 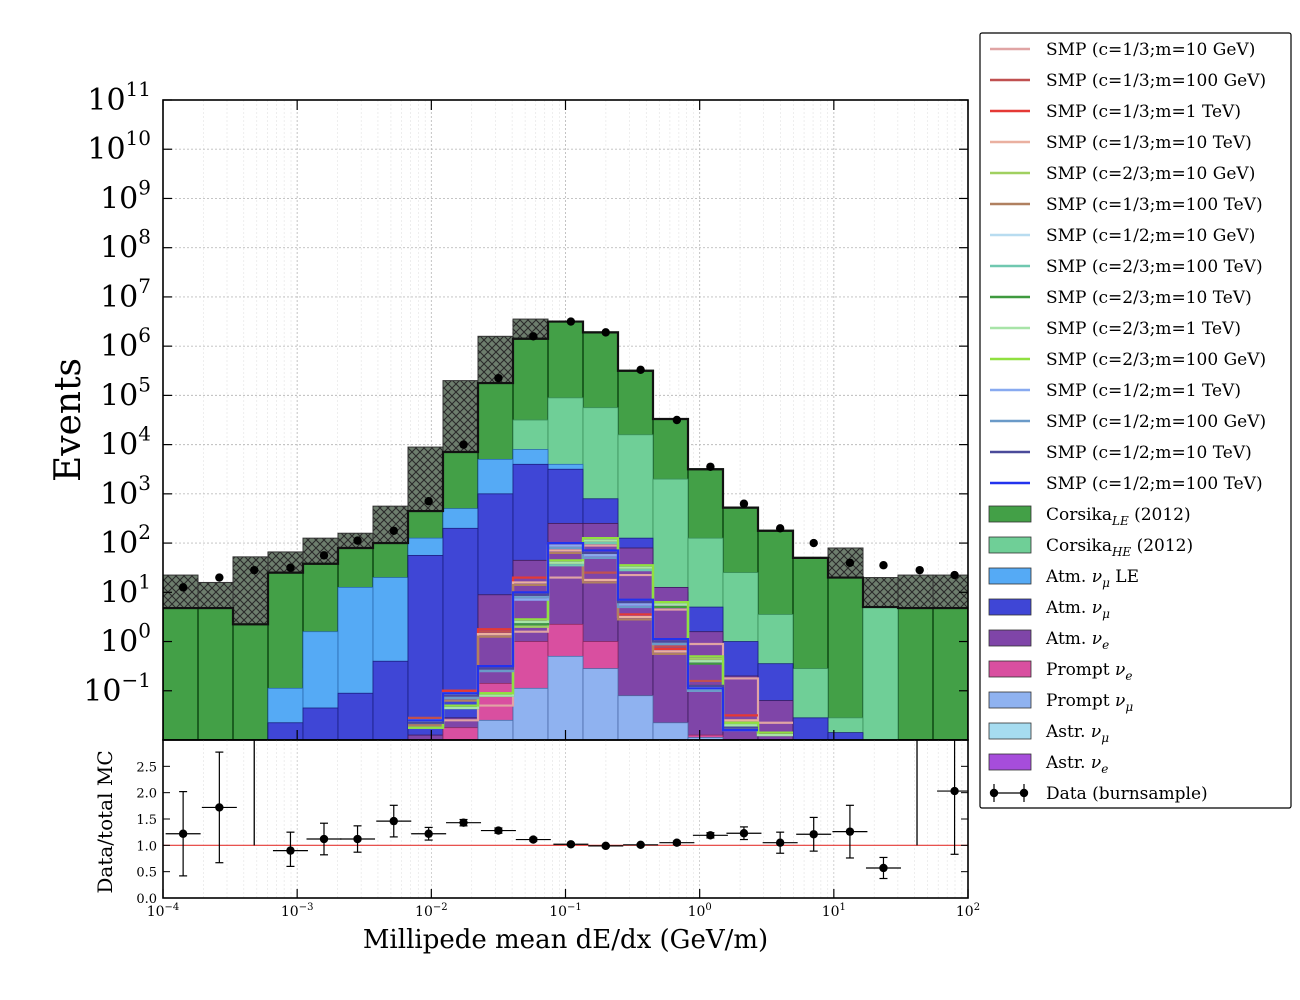 I want to click on legend-entry: Data (burnsample), so click(x=1098, y=794).